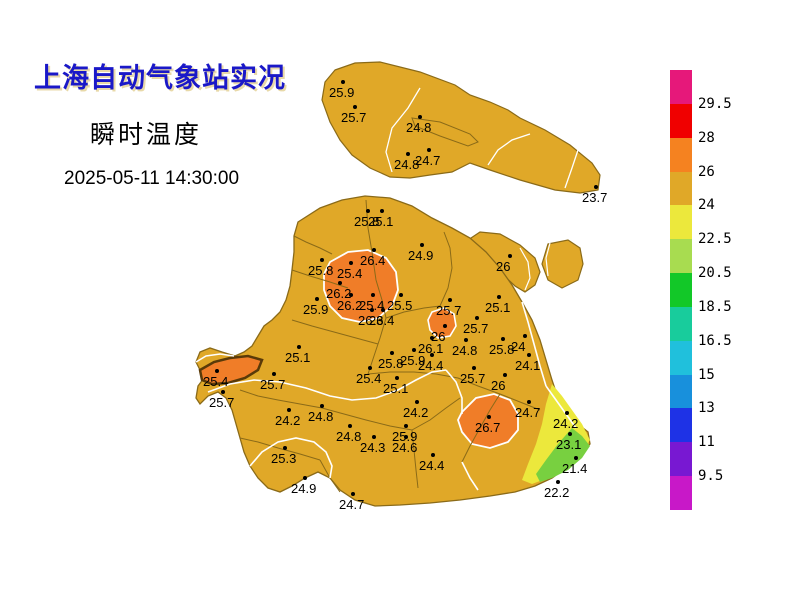 The height and width of the screenshot is (600, 800). I want to click on station-value-label: 24.1, so click(528, 365).